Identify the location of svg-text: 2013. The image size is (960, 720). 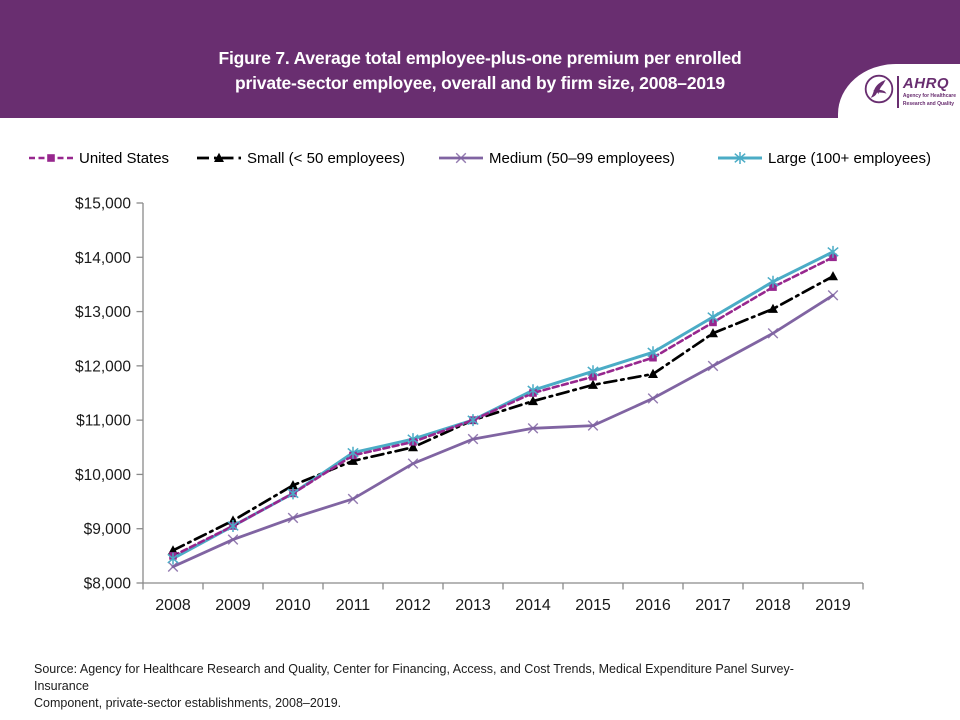
(473, 605).